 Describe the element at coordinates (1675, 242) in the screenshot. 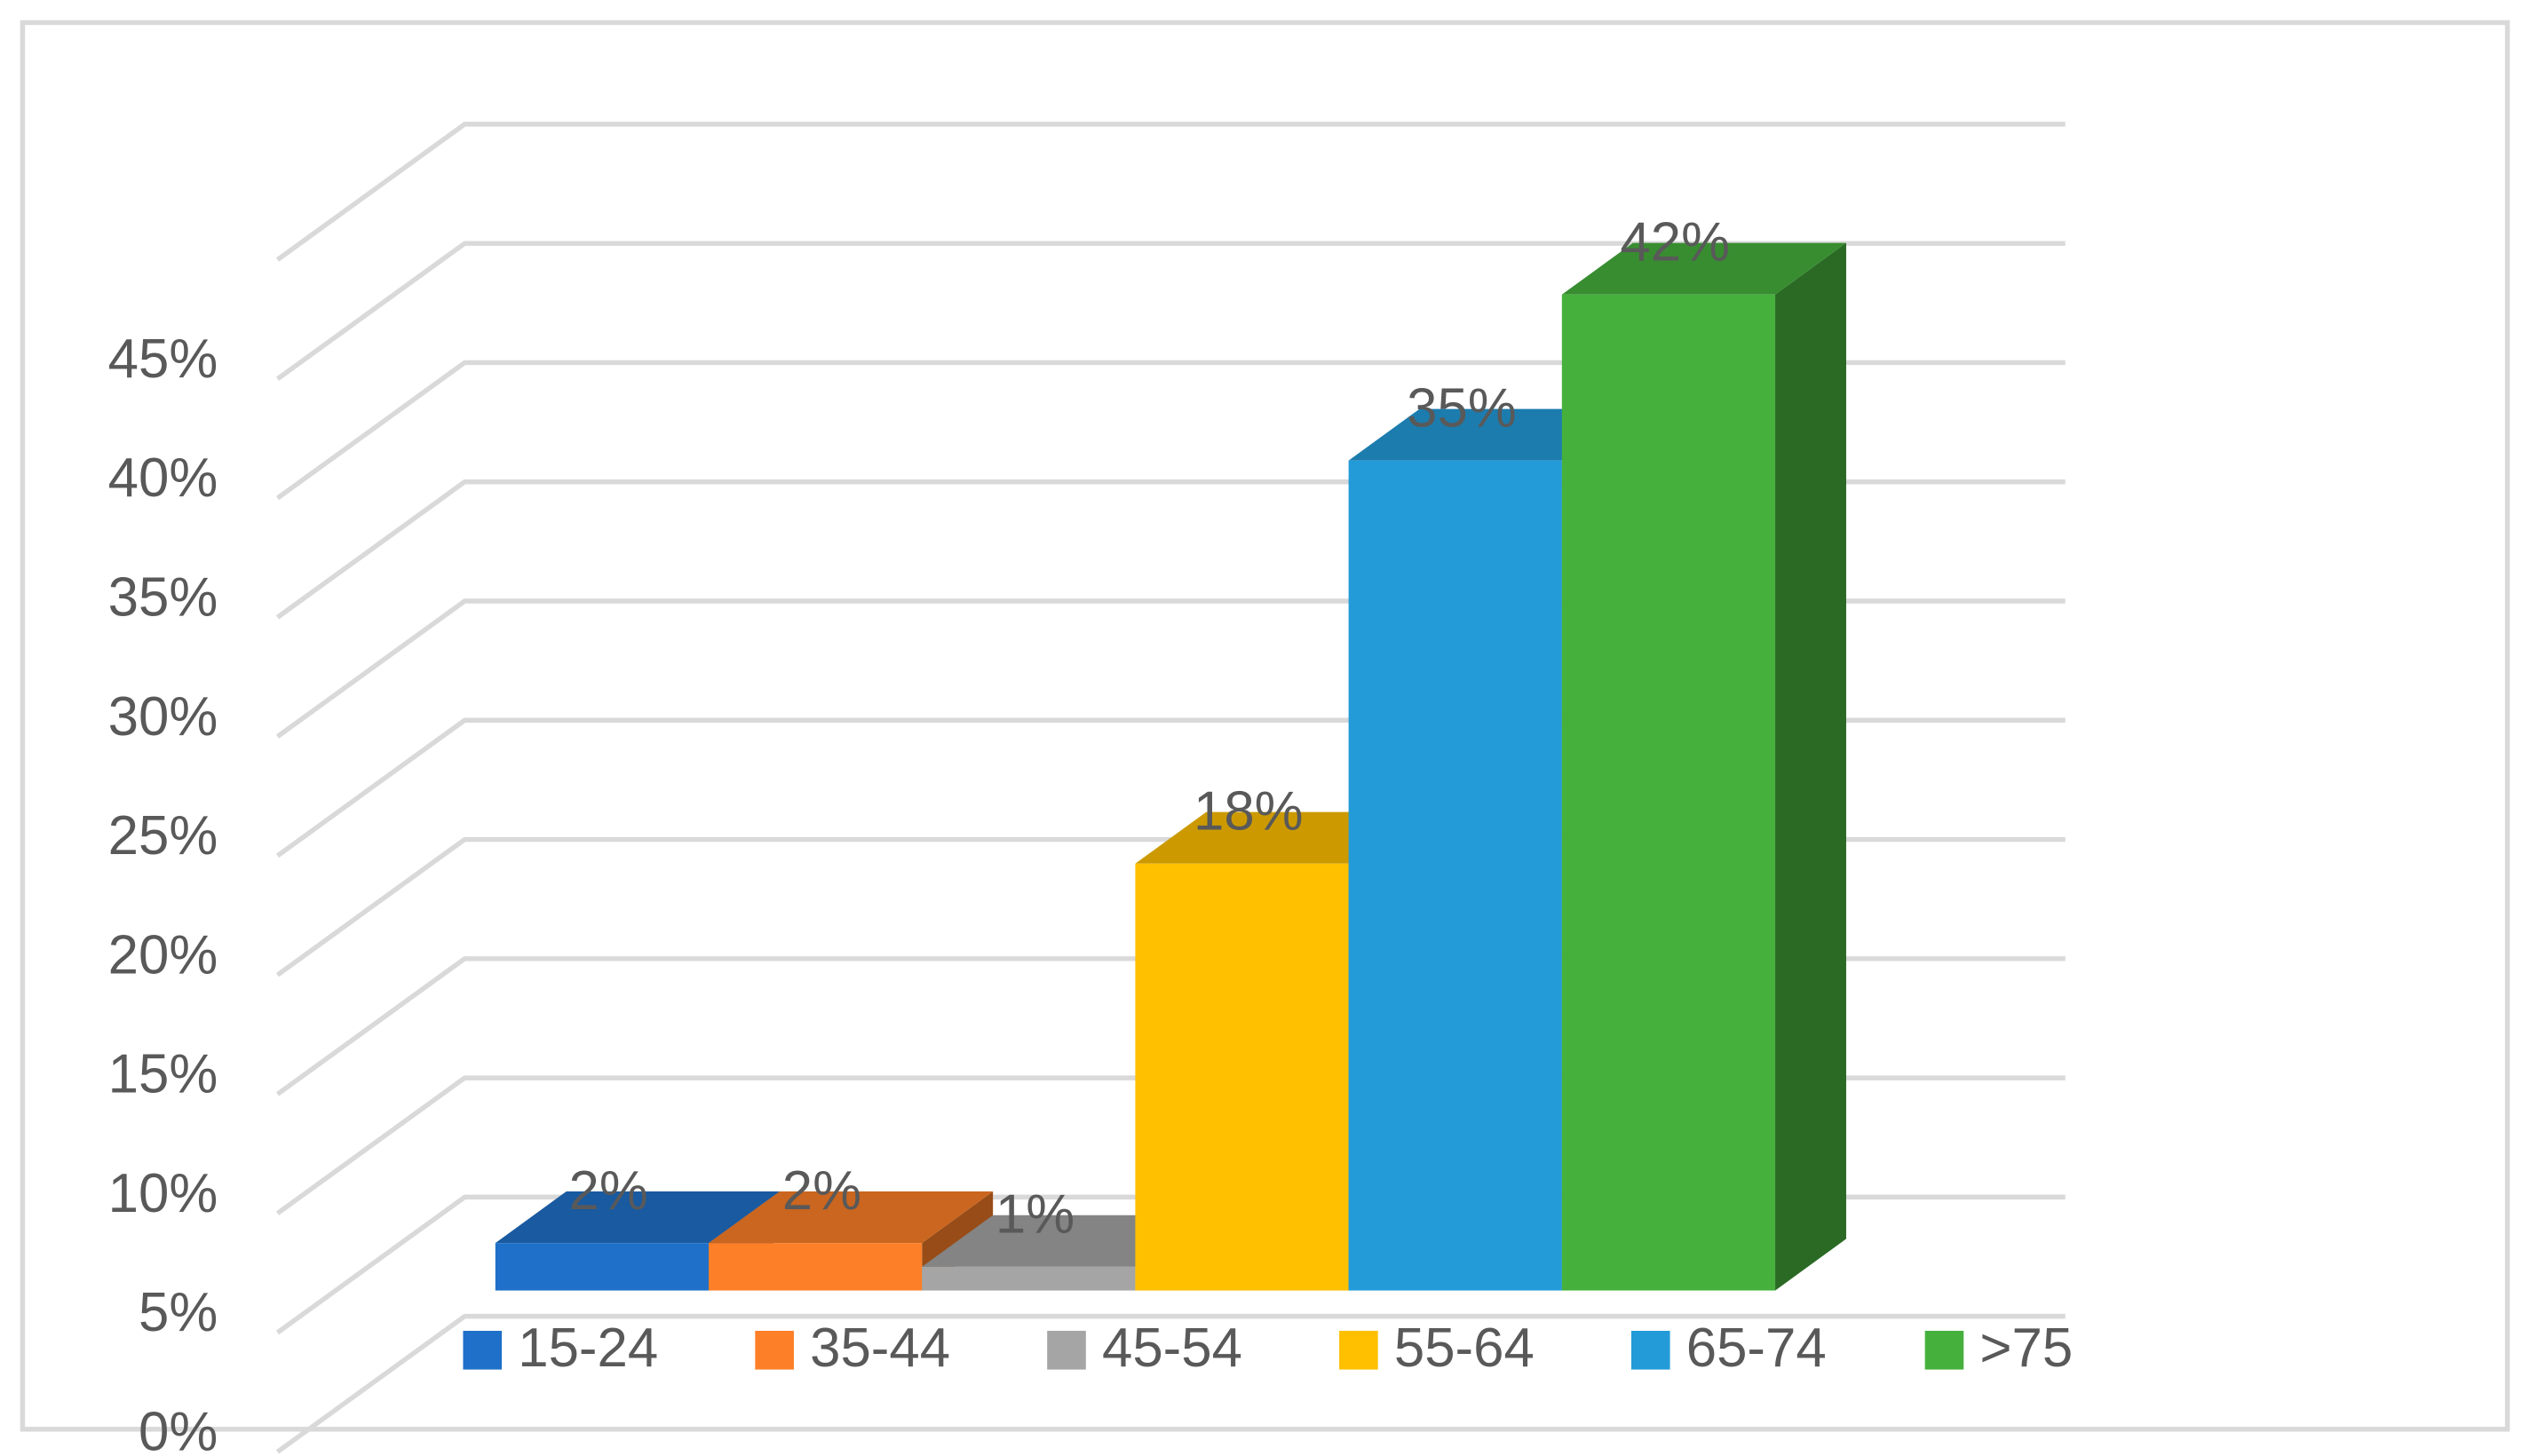

I see `data-label: 42%` at that location.